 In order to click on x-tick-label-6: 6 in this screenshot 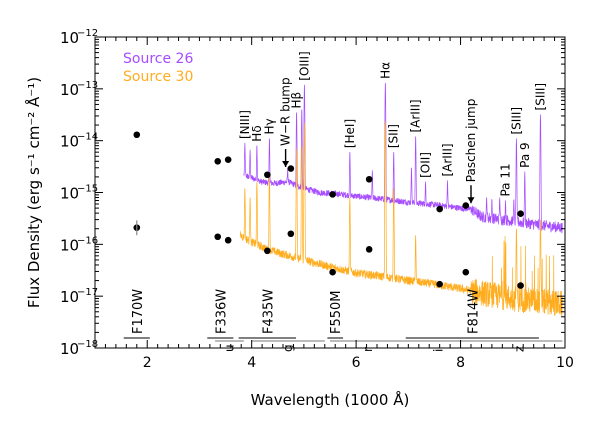, I will do `click(356, 363)`.